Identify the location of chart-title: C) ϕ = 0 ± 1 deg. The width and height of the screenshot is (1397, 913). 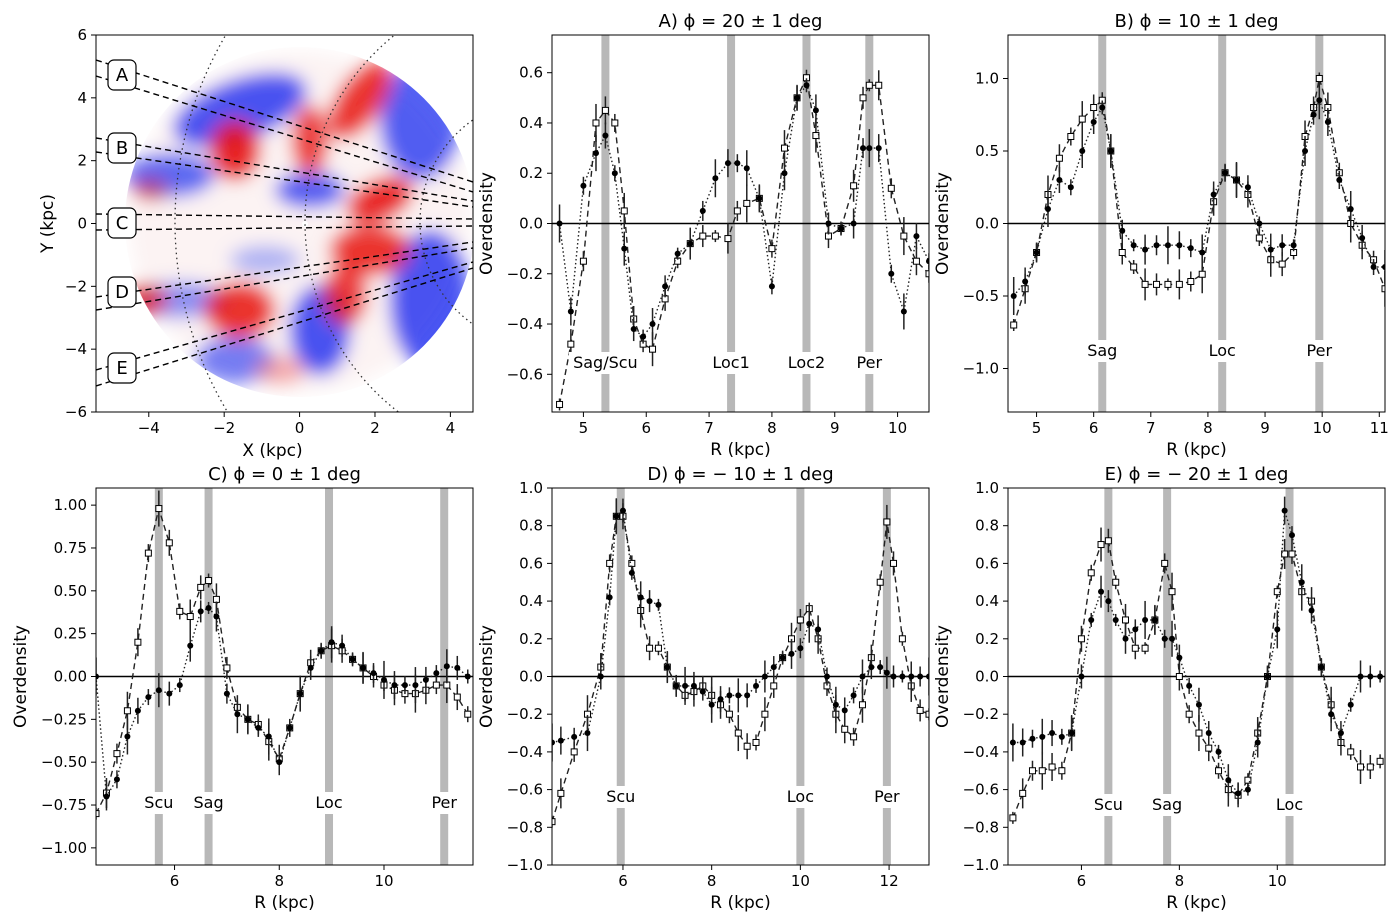
(284, 474).